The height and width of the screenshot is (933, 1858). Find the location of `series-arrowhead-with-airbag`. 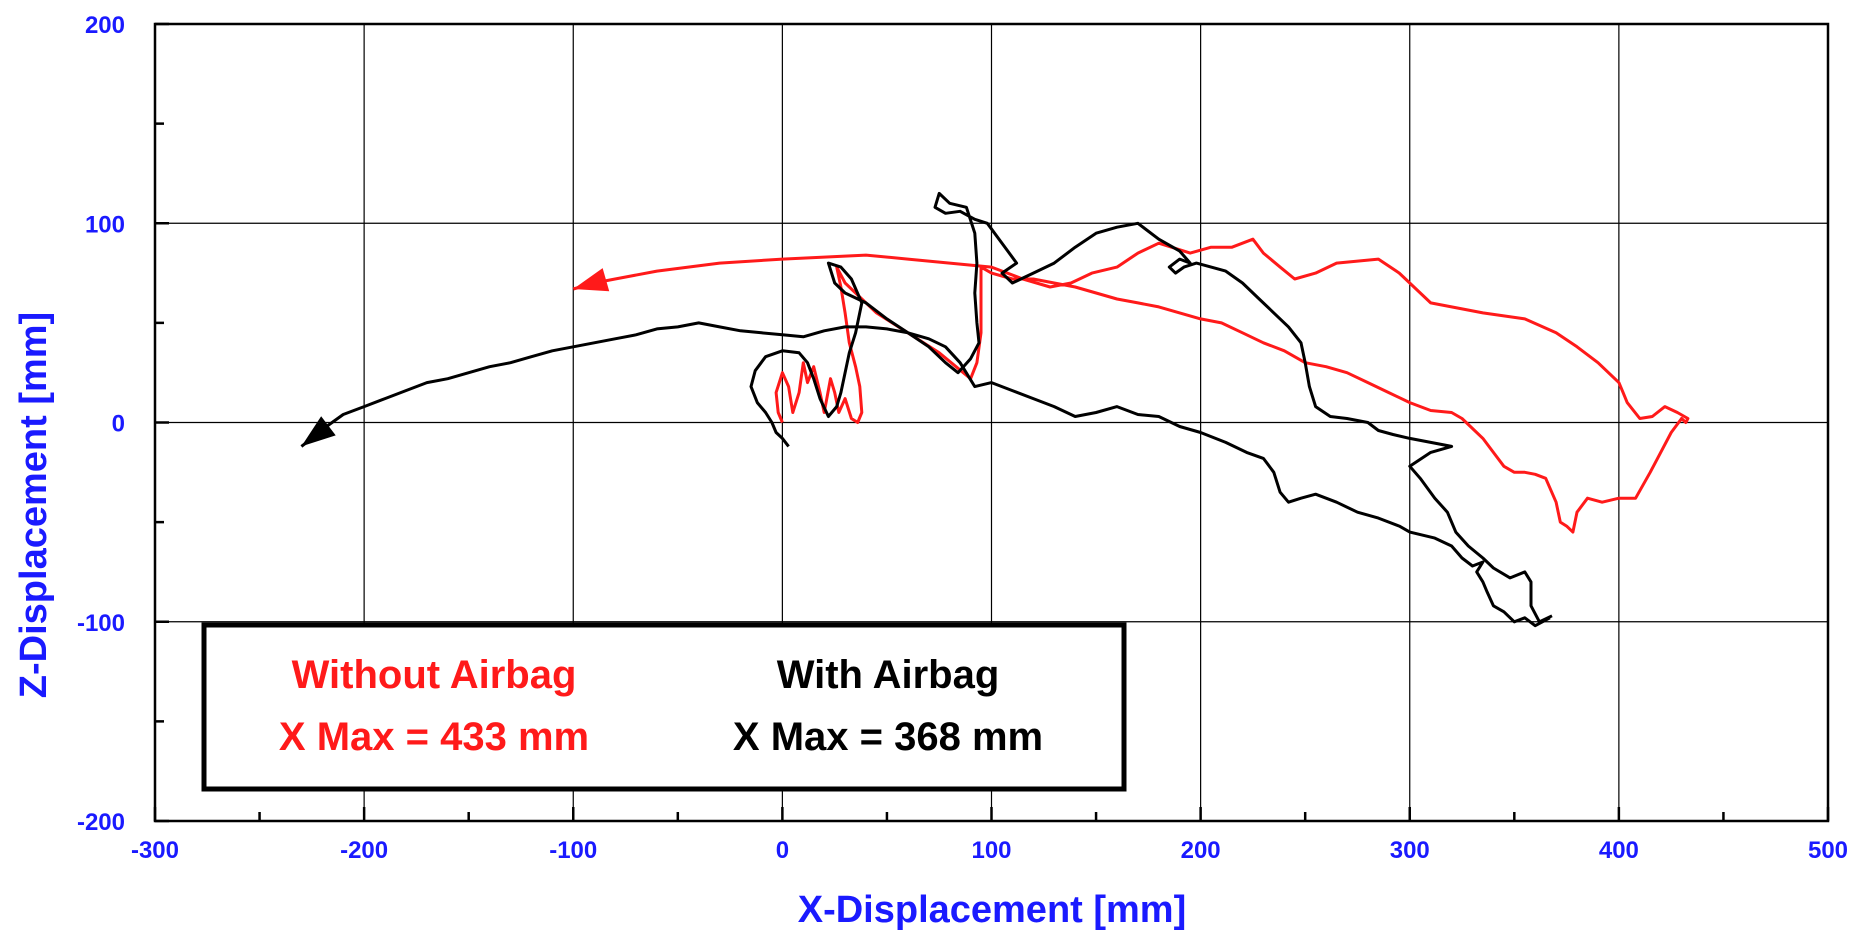

series-arrowhead-with-airbag is located at coordinates (318, 431).